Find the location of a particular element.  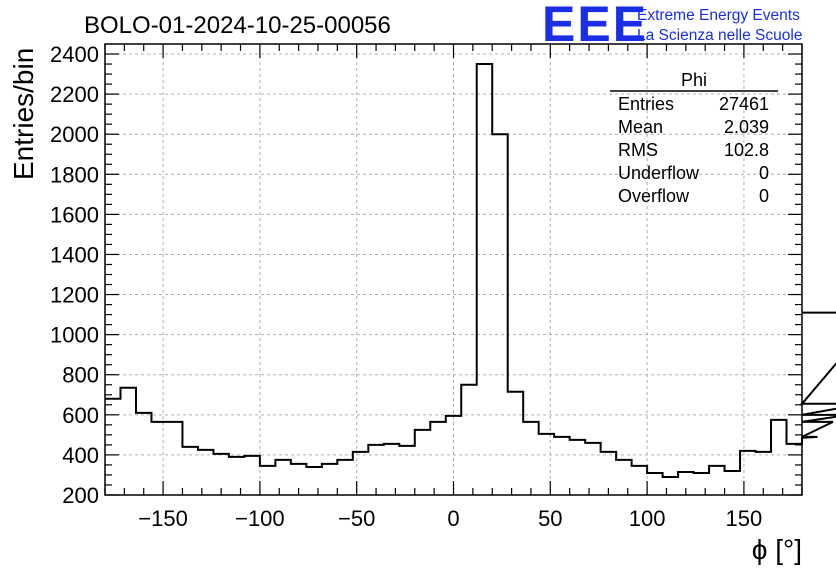

x-tick-label: 150 is located at coordinates (744, 518).